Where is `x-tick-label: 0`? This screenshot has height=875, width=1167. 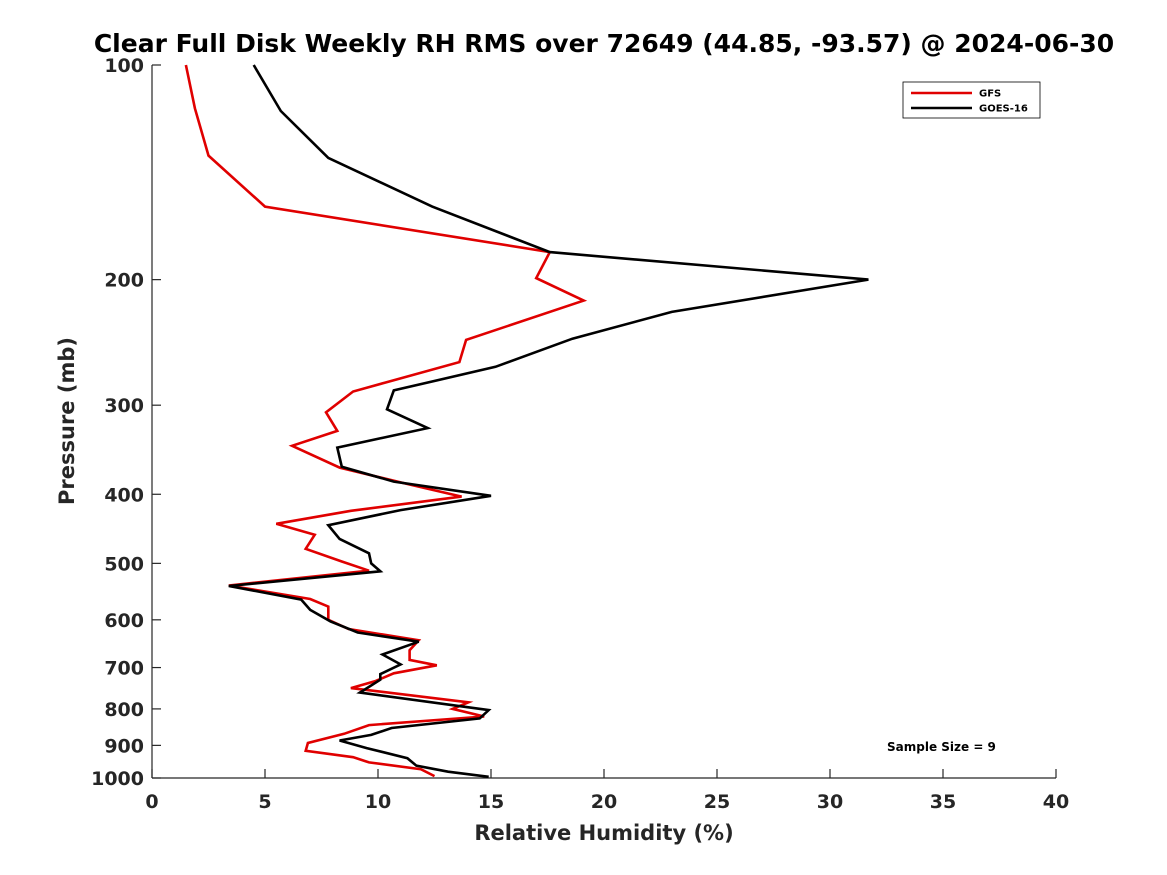
x-tick-label: 0 is located at coordinates (151, 802).